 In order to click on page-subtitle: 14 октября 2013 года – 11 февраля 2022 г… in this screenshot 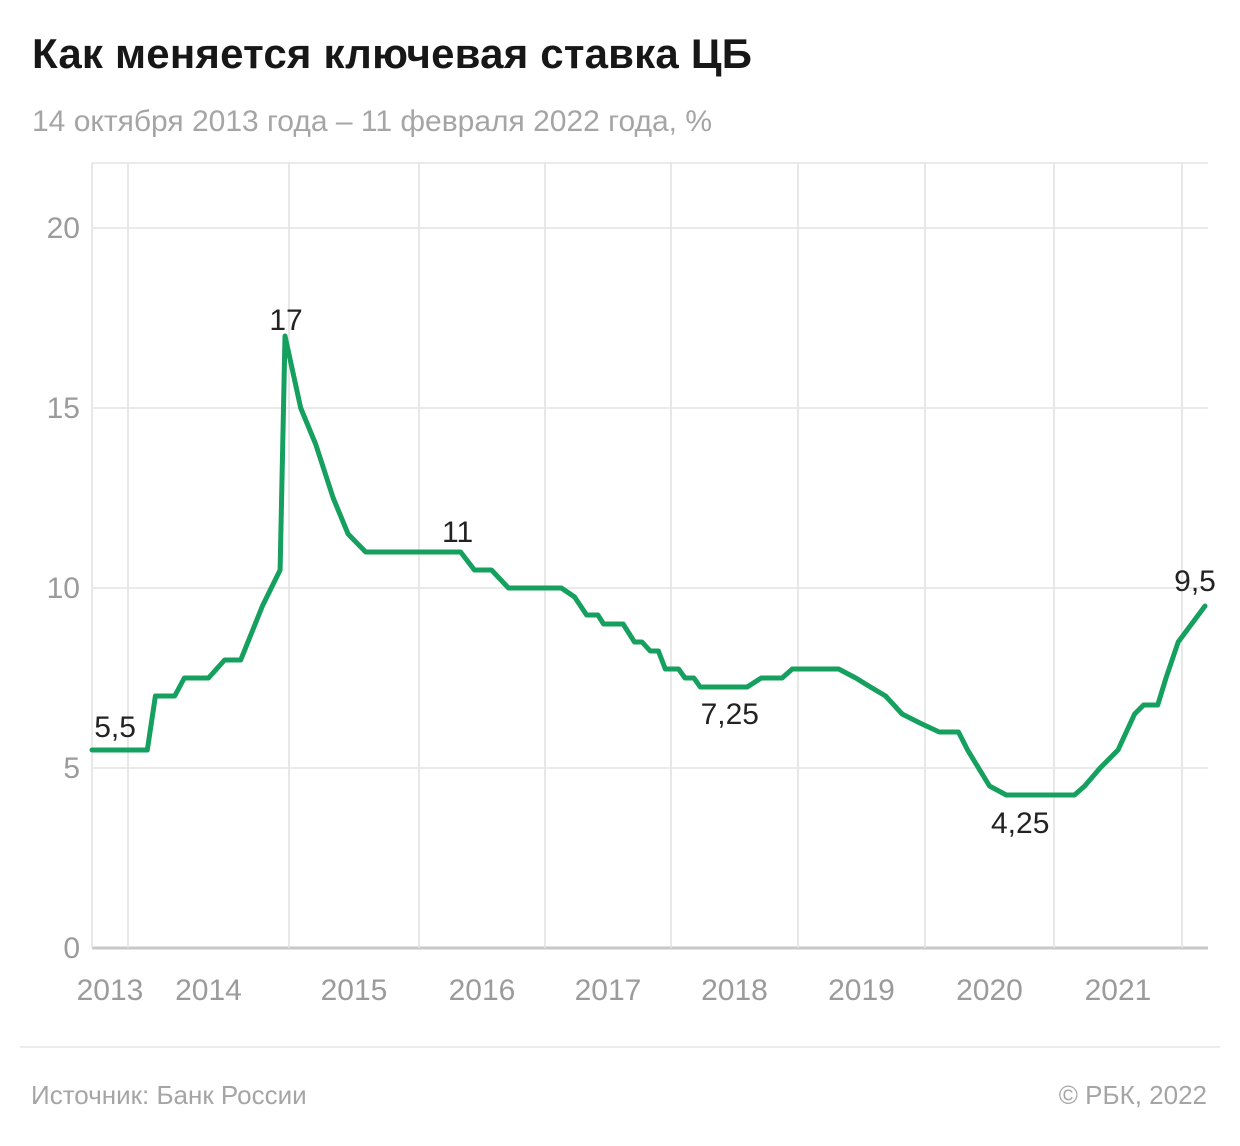, I will do `click(372, 121)`.